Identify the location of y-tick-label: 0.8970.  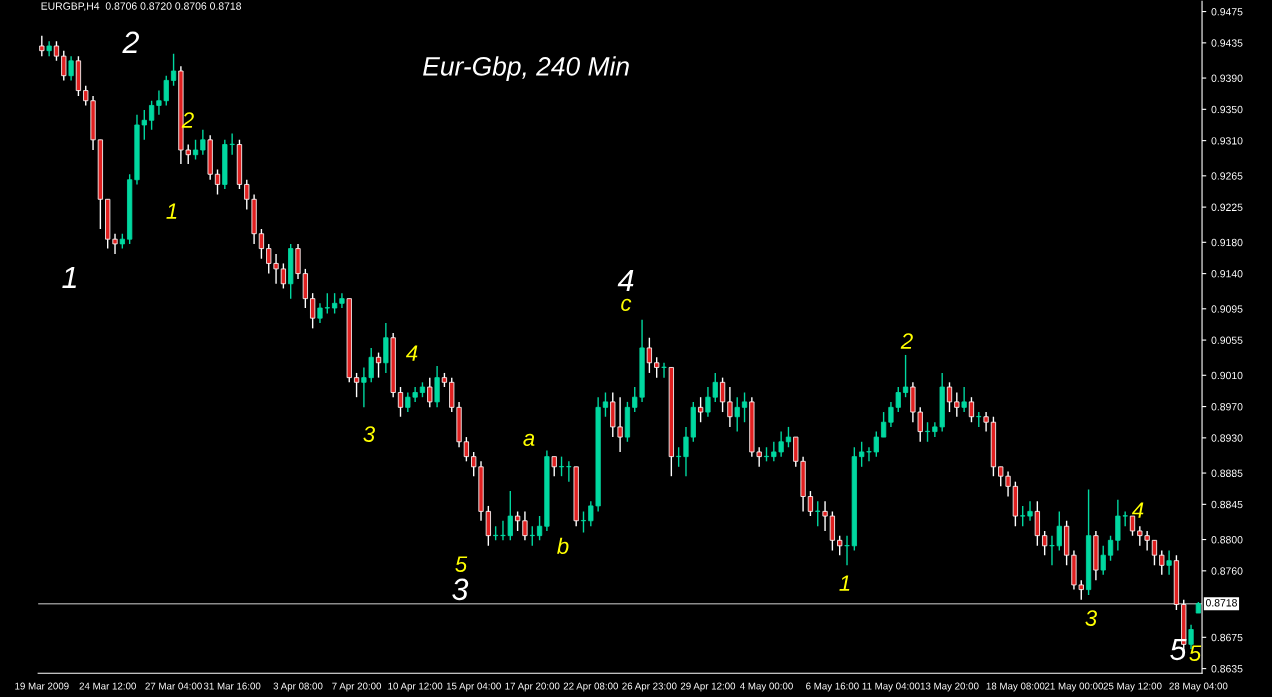
(1227, 407).